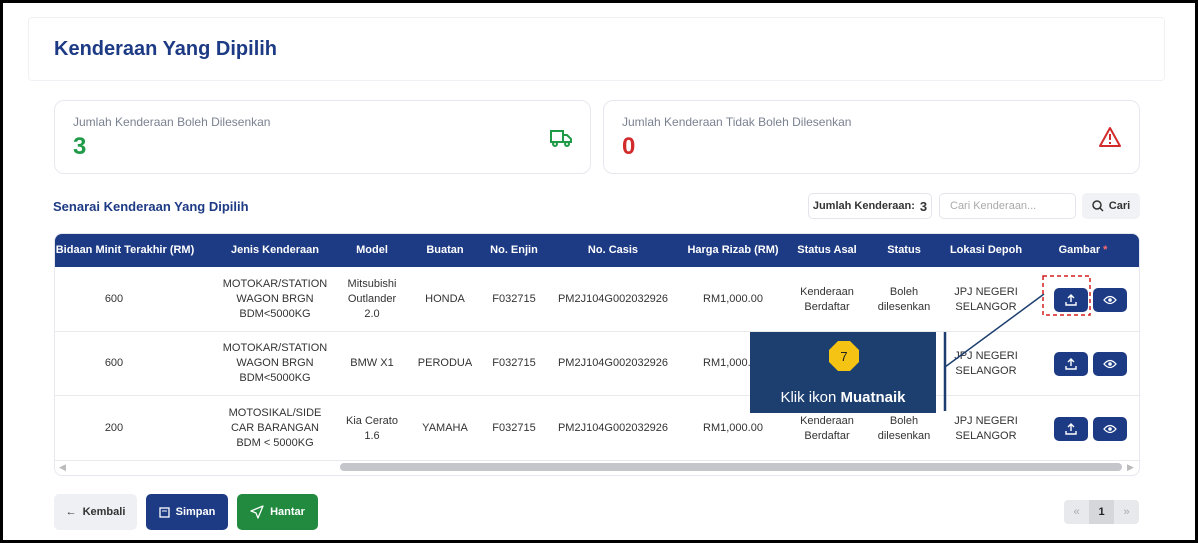 This screenshot has width=1198, height=543. What do you see at coordinates (561, 138) in the screenshot?
I see `truck-icon` at bounding box center [561, 138].